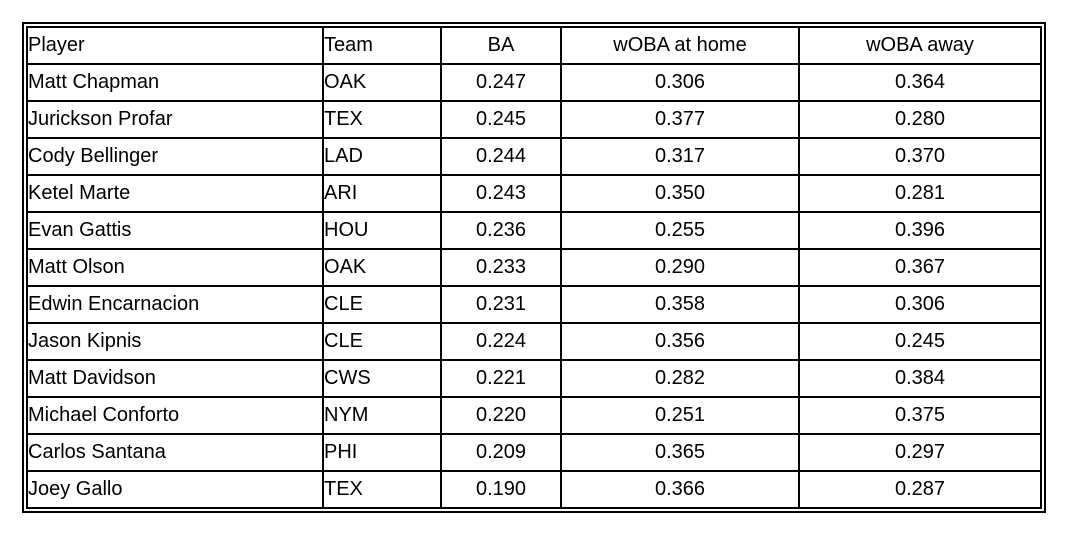  Describe the element at coordinates (383, 453) in the screenshot. I see `cell-team: PHI` at that location.